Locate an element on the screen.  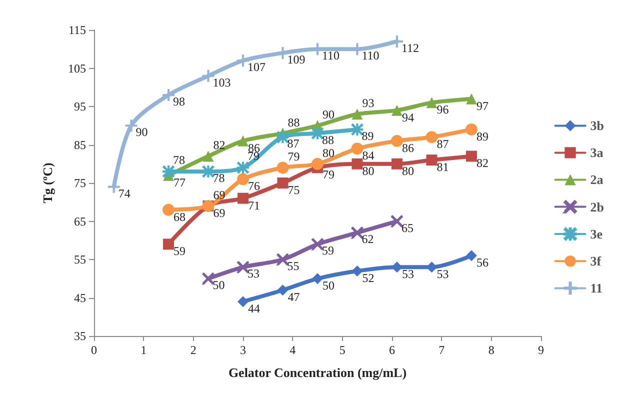
data-label: 88 is located at coordinates (328, 139).